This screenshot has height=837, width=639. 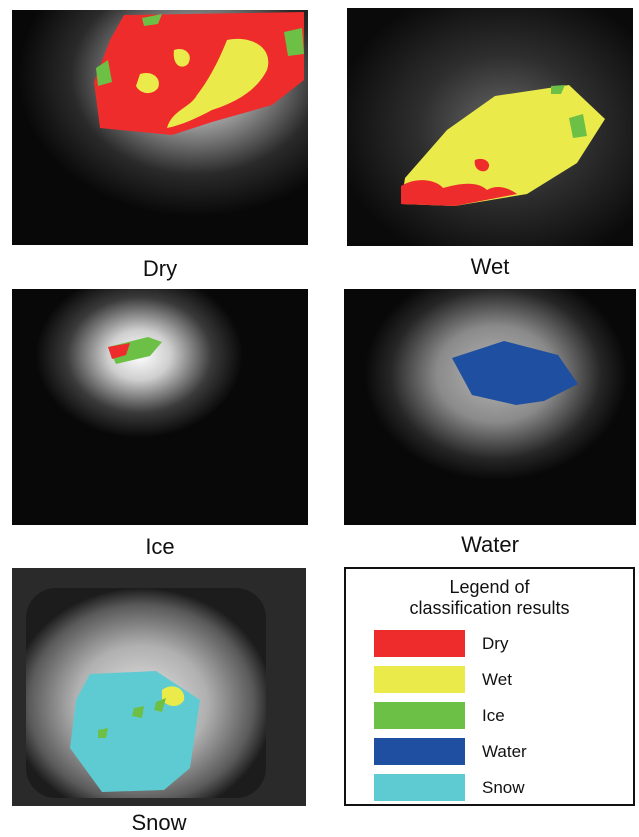 What do you see at coordinates (490, 407) in the screenshot?
I see `water-image` at bounding box center [490, 407].